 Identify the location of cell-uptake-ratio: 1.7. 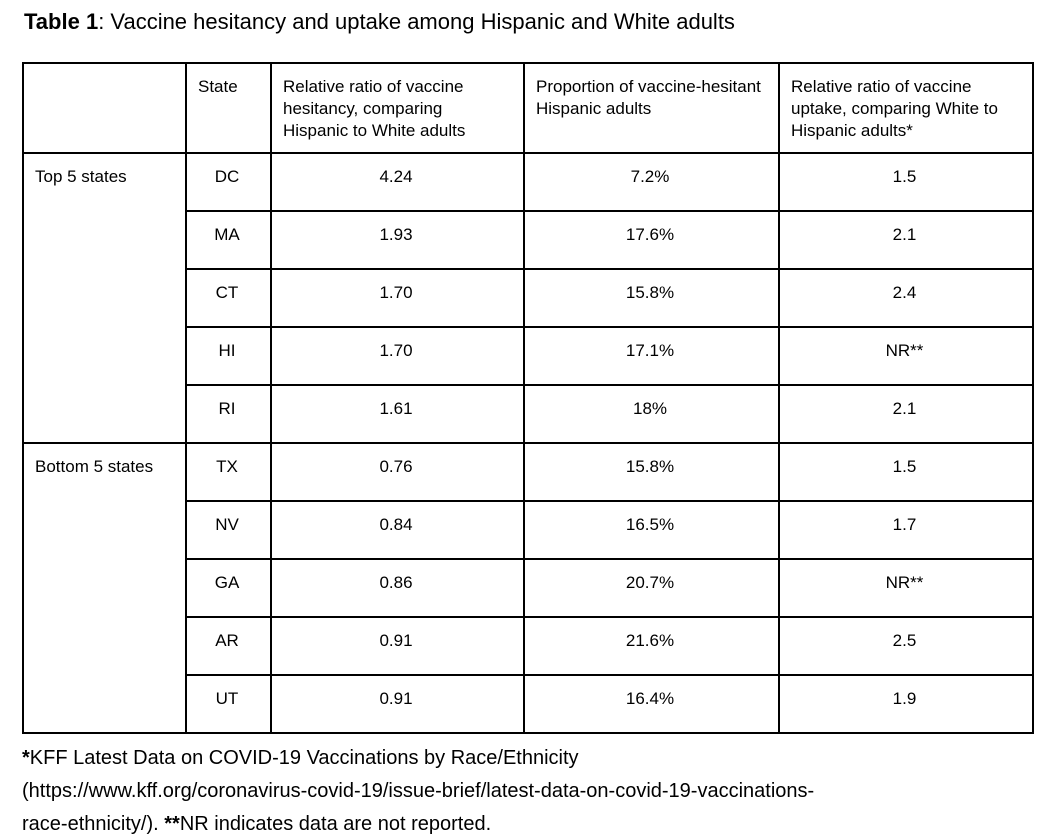
(906, 530).